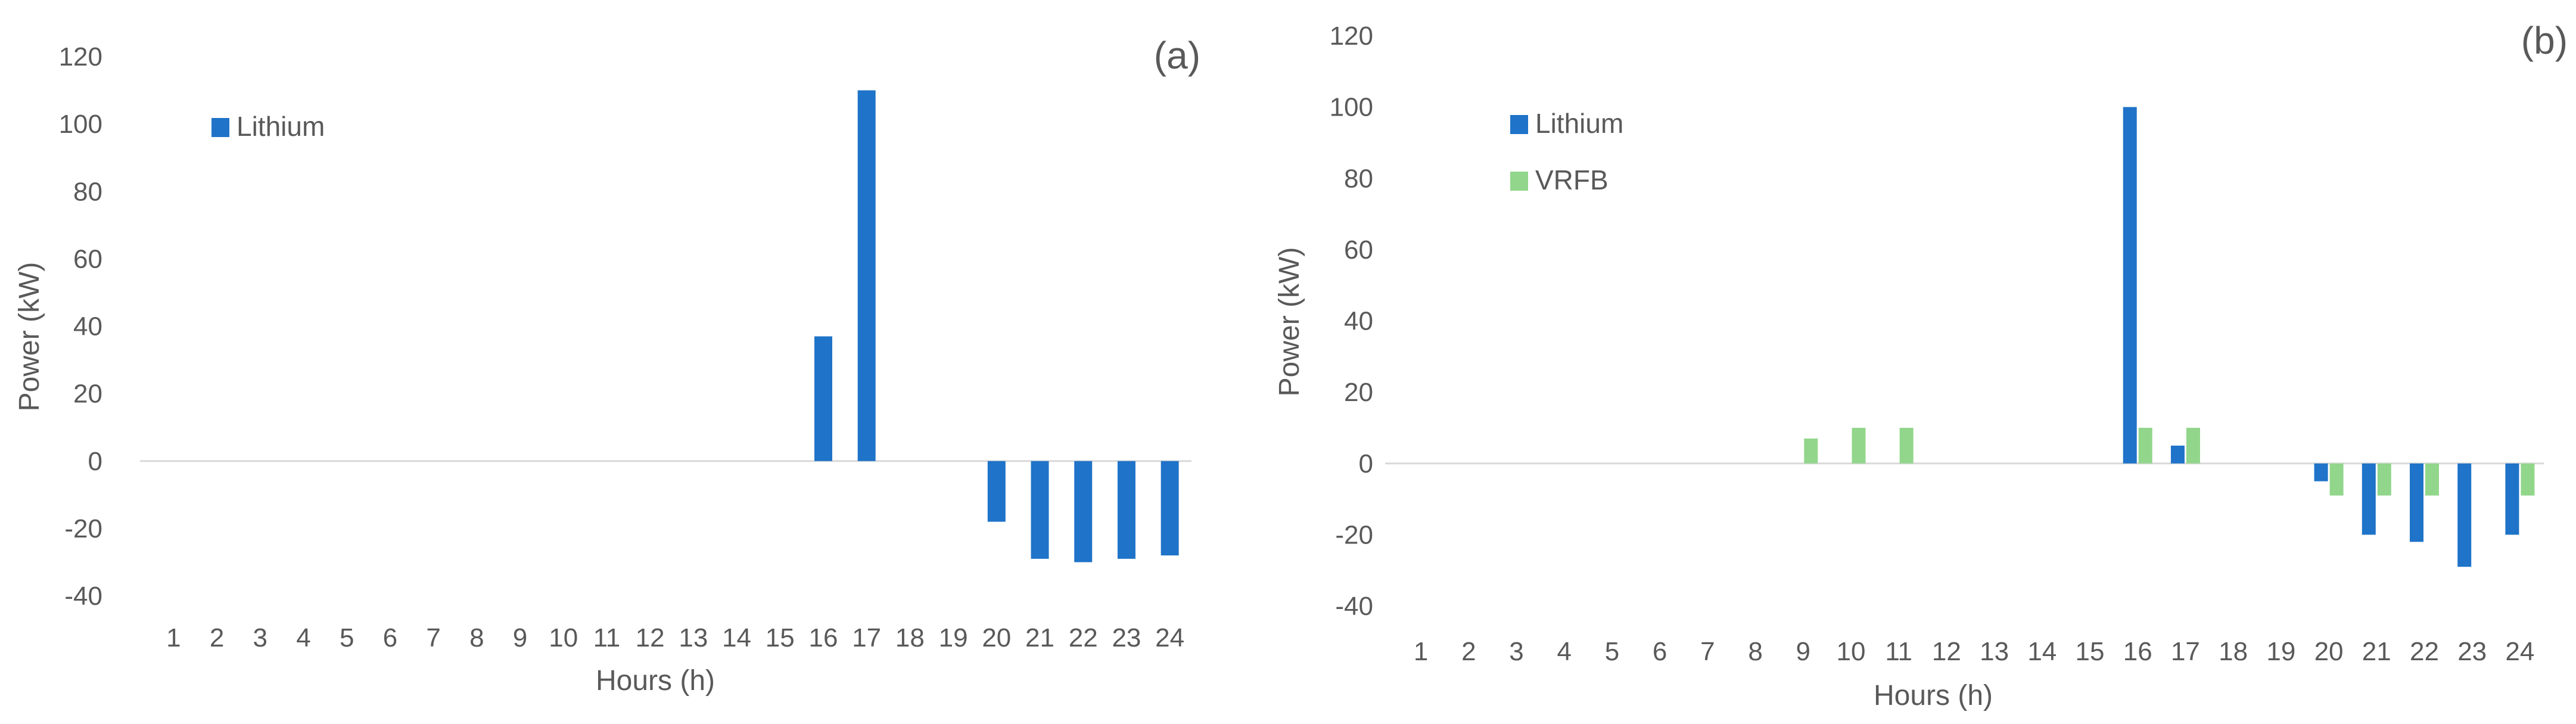 The height and width of the screenshot is (724, 2576). What do you see at coordinates (736, 637) in the screenshot?
I see `x-tick-label: 14` at bounding box center [736, 637].